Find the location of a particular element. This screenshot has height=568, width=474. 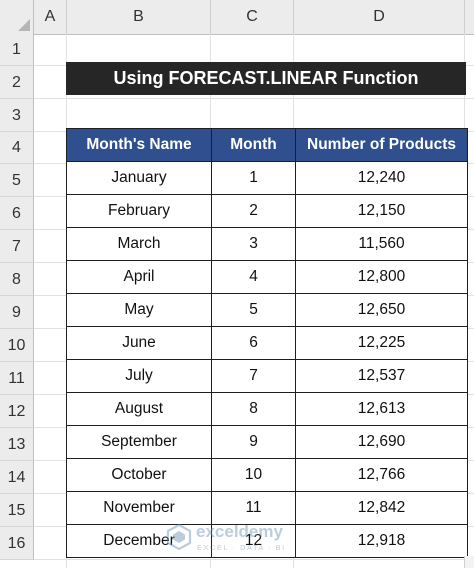

row-header: 12 is located at coordinates (17, 411).